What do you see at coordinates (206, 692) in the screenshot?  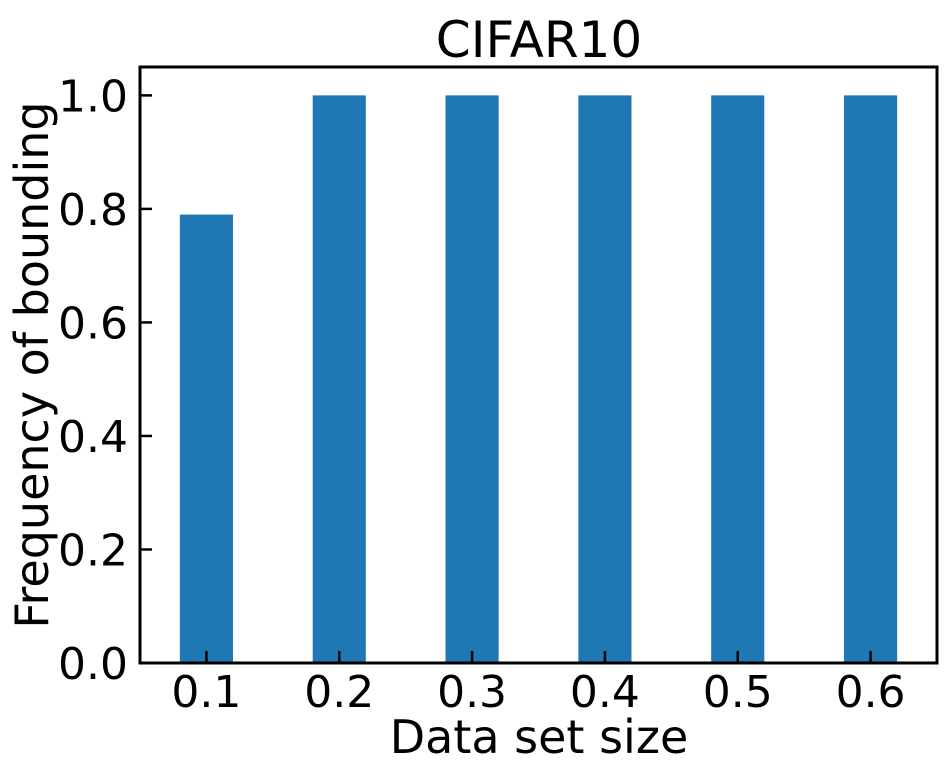 I see `x-tick-label: 0.1` at bounding box center [206, 692].